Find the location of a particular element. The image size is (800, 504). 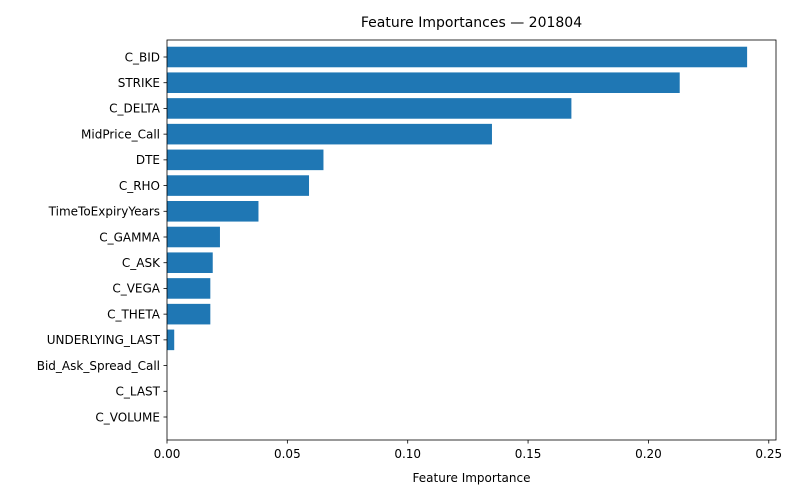

y-tick-label: C_DELTA is located at coordinates (135, 109).